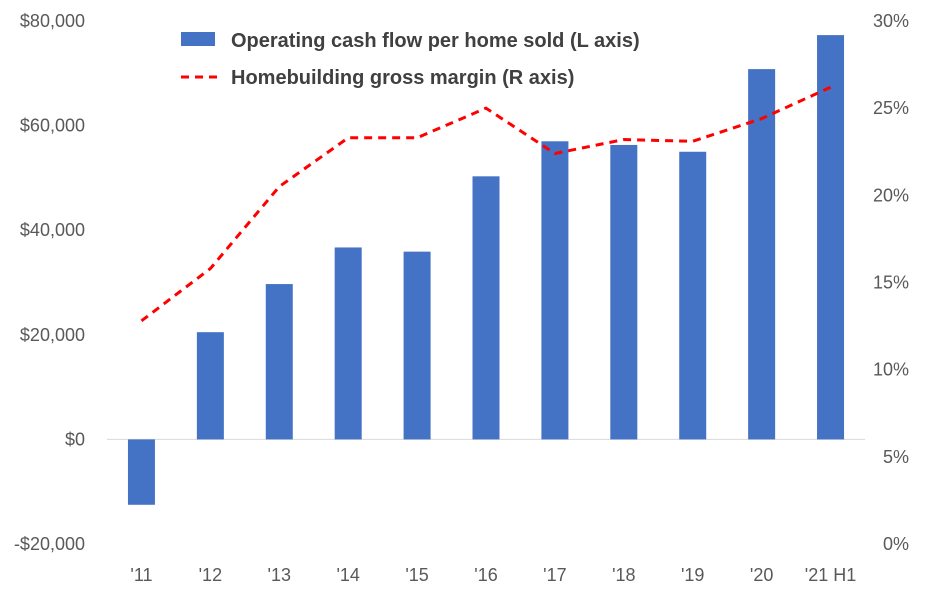 This screenshot has height=591, width=925. Describe the element at coordinates (52, 335) in the screenshot. I see `left-tick-label: $20,000` at that location.